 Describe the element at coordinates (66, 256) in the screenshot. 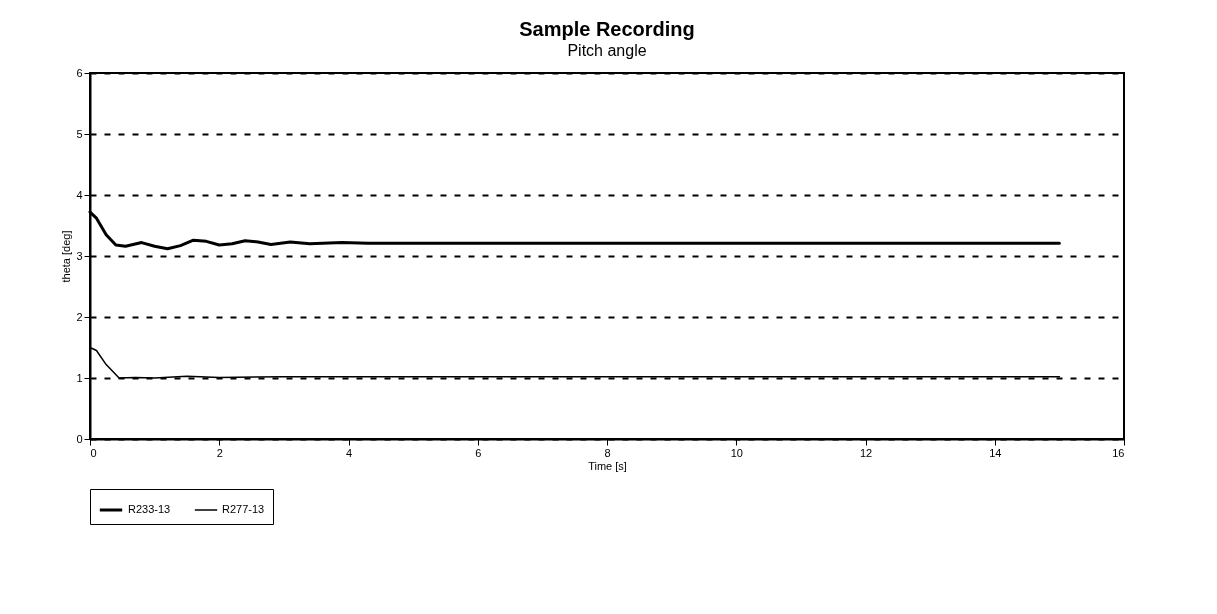

I see `y-axis-title: theta [deg]` at that location.